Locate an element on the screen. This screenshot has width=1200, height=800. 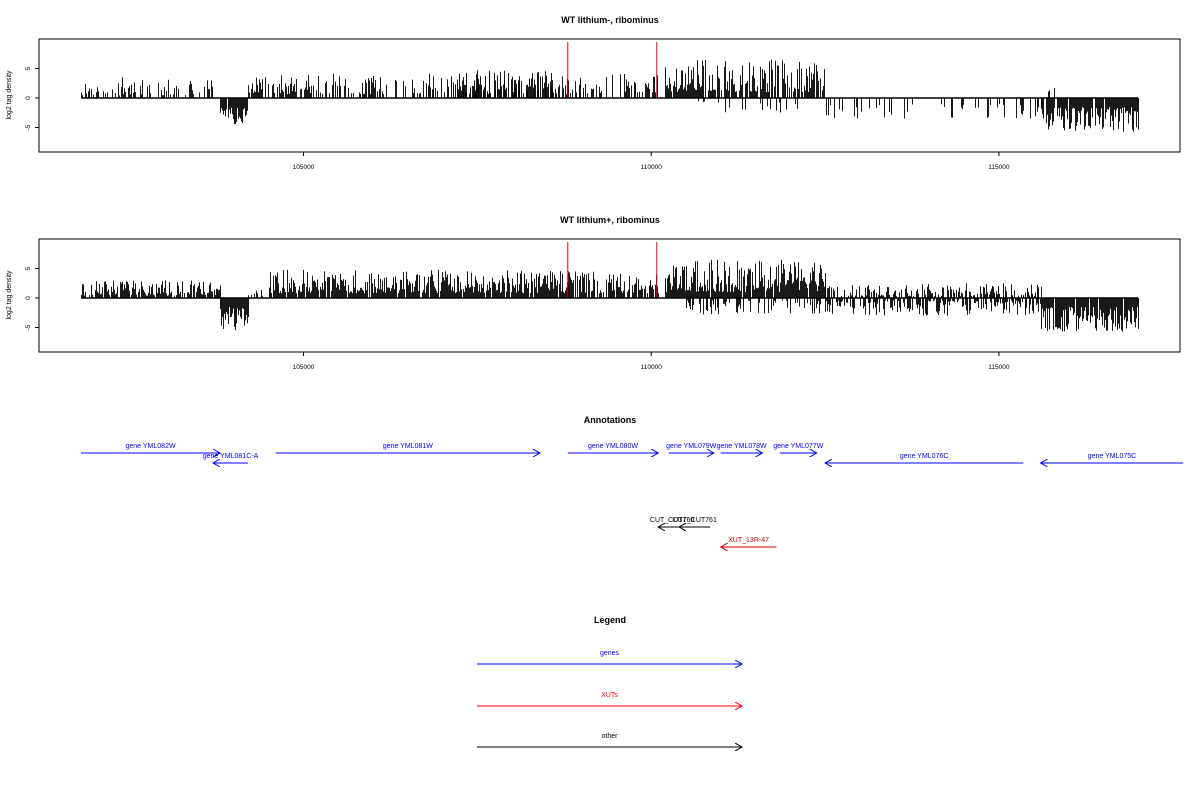
annotation-label: gene YML076C is located at coordinates (924, 456).